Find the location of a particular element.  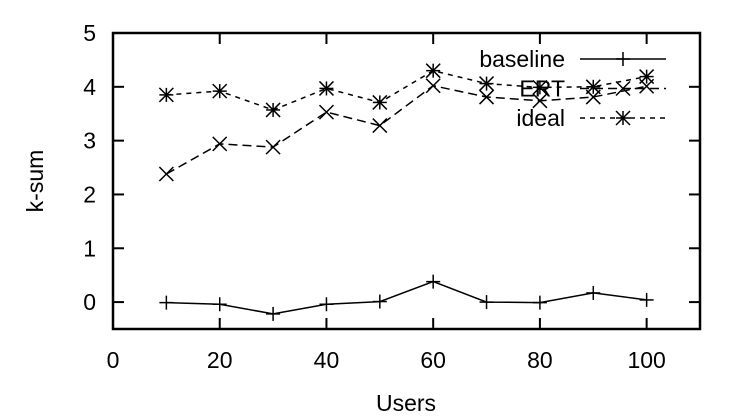

series-baseline is located at coordinates (406, 297).